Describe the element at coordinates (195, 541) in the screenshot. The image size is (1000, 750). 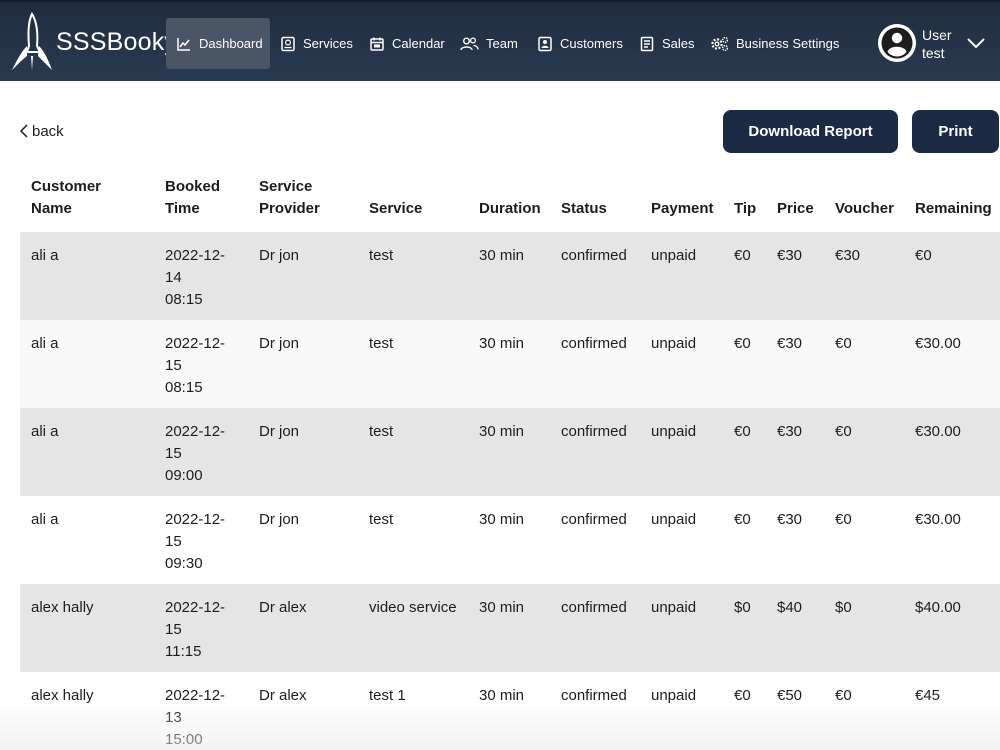
I see `cell-booked-time: 2022-12- 15 09:30` at that location.